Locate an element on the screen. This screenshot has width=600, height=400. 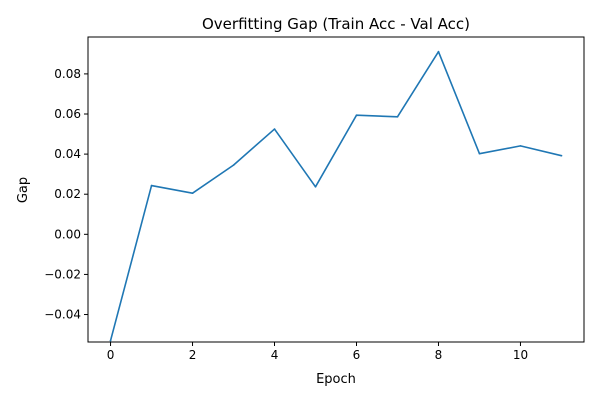
y-tick-label: 0.08 is located at coordinates (67, 74).